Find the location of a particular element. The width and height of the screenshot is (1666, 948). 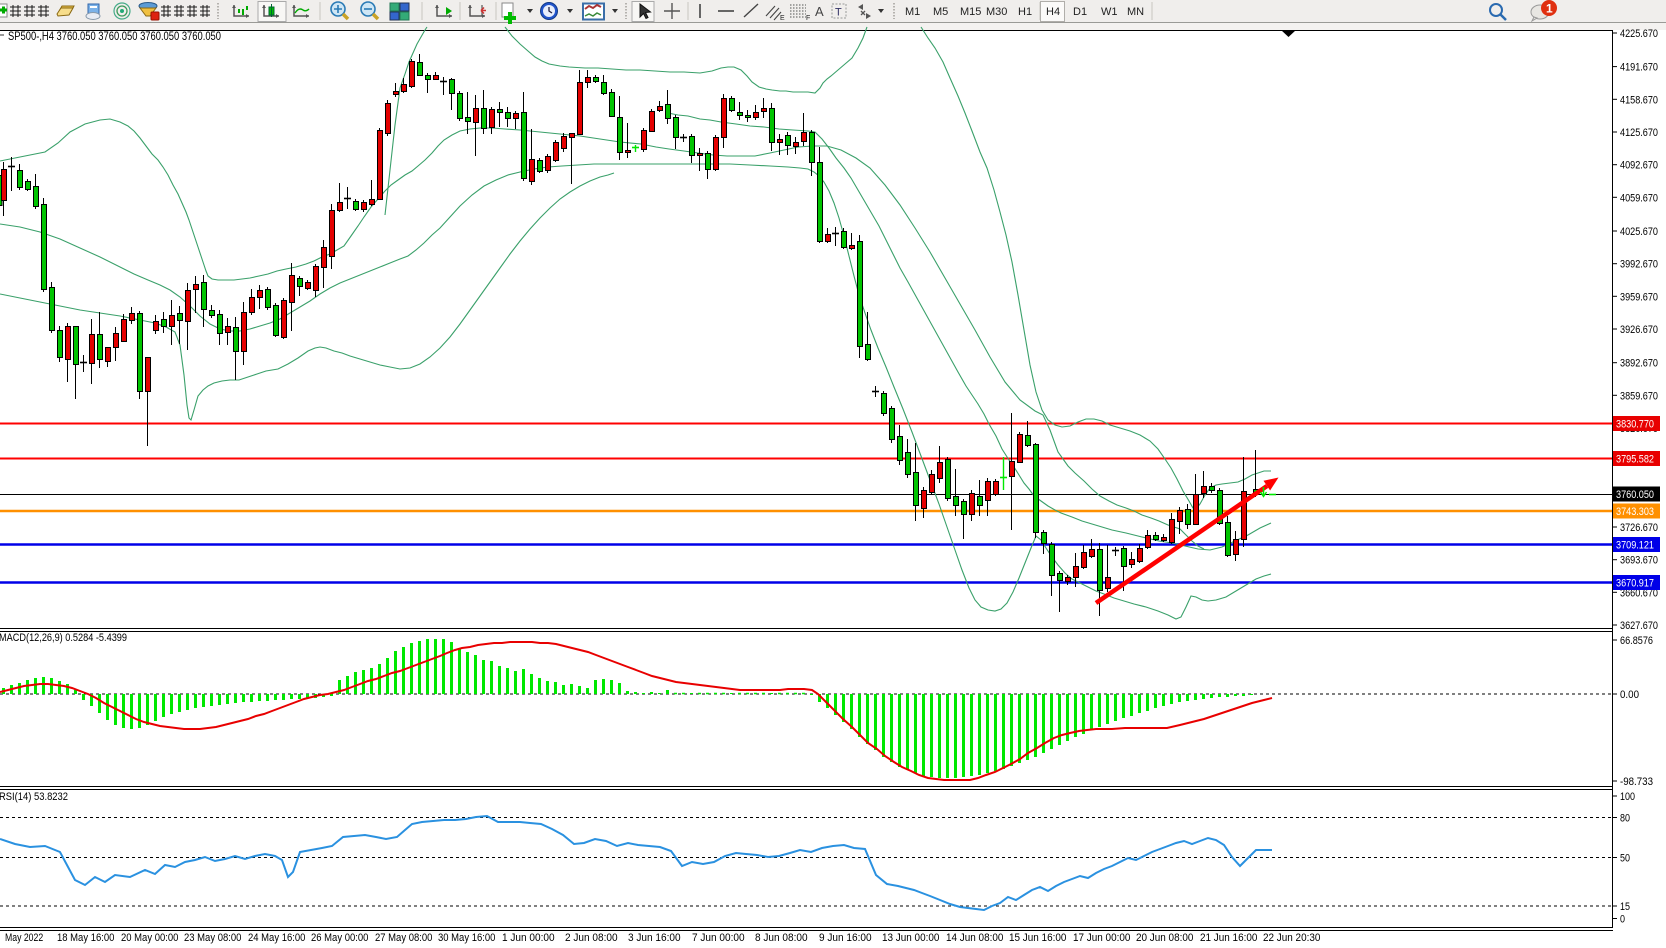

svg-text: 14 Jun 08:00 is located at coordinates (974, 938).